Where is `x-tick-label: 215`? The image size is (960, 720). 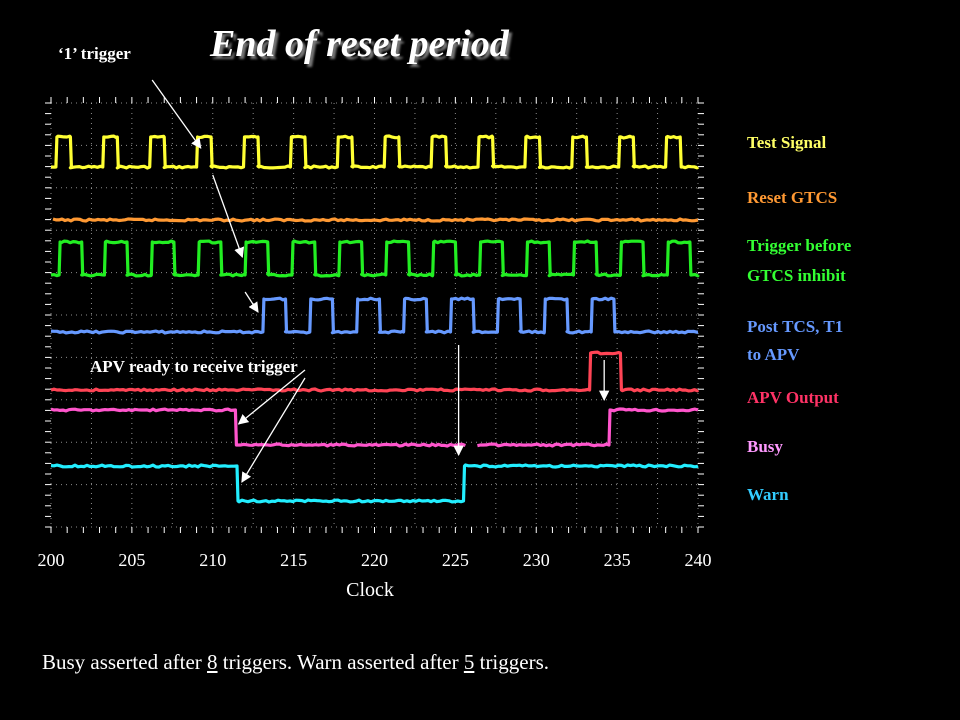
x-tick-label: 215 is located at coordinates (293, 560).